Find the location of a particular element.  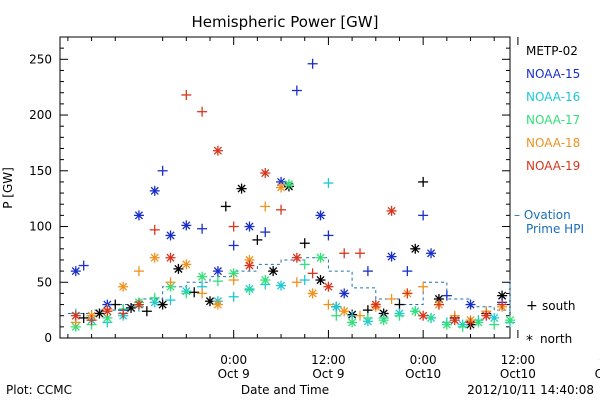

y-tick-label: 50 is located at coordinates (44, 282).